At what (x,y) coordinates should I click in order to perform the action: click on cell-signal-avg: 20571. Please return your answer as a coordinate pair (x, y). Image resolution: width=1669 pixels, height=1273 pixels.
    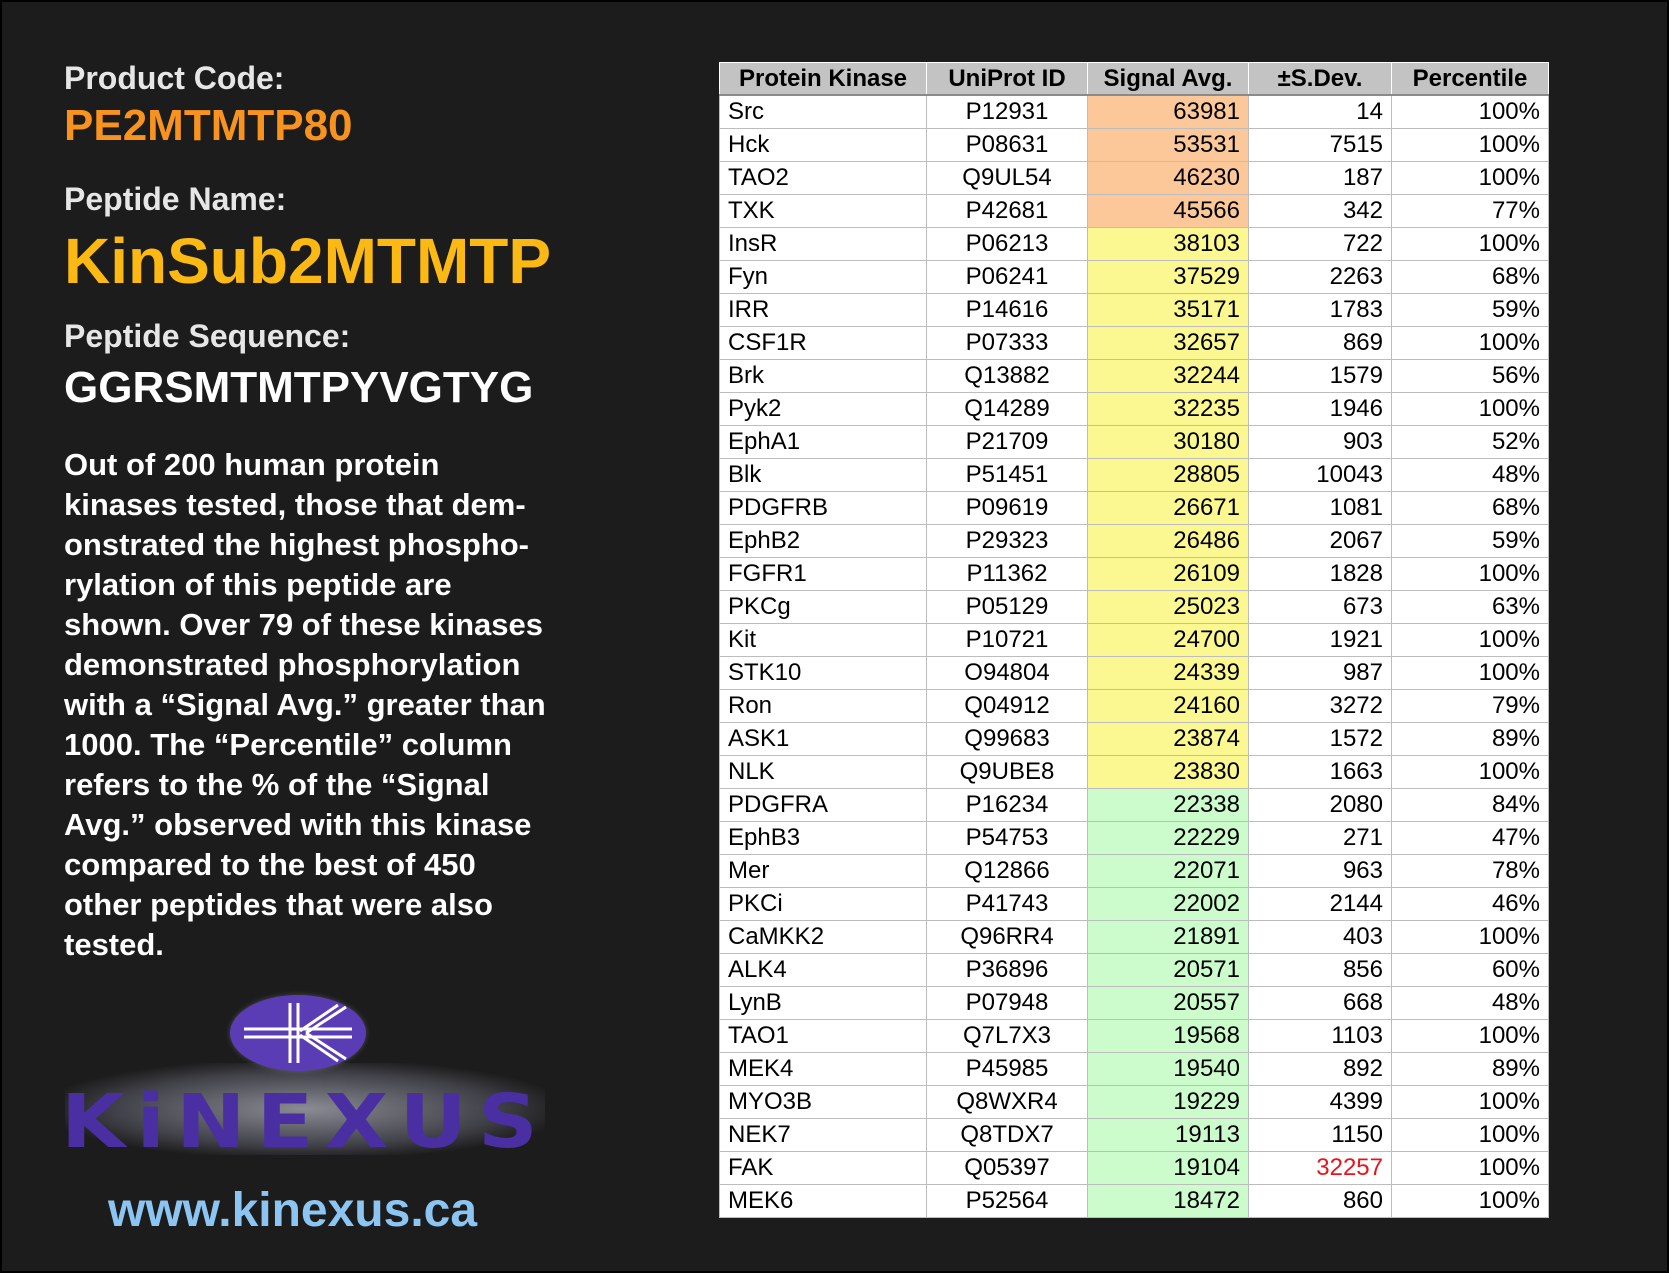
    Looking at the image, I should click on (1168, 970).